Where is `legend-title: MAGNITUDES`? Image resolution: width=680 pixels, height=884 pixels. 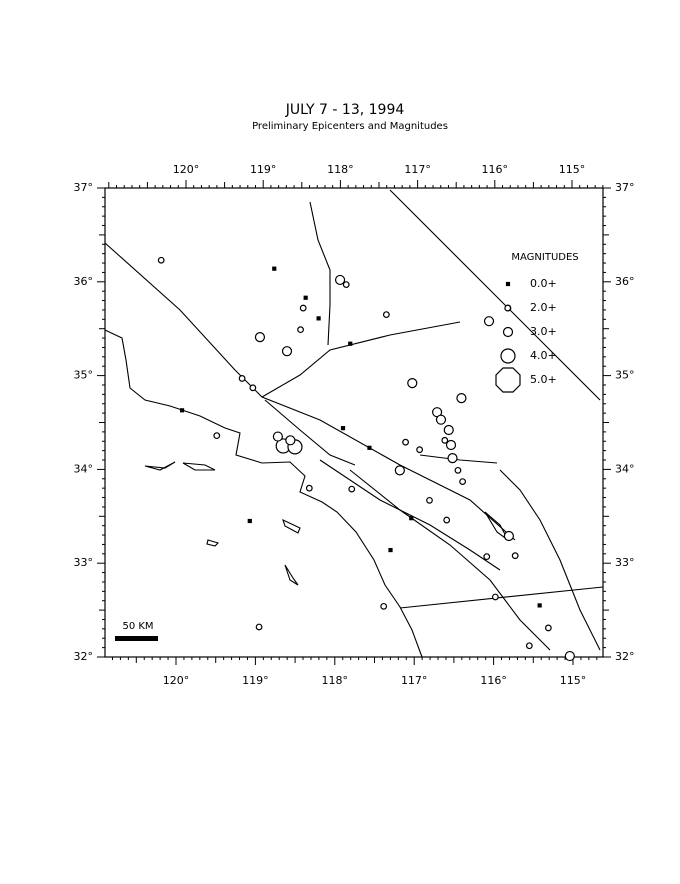 legend-title: MAGNITUDES is located at coordinates (544, 257).